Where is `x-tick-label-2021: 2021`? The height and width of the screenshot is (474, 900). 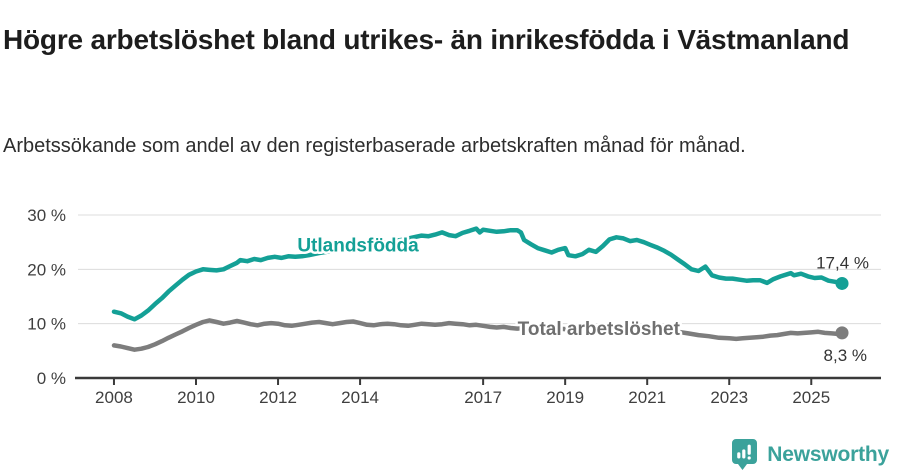 x-tick-label-2021: 2021 is located at coordinates (647, 397).